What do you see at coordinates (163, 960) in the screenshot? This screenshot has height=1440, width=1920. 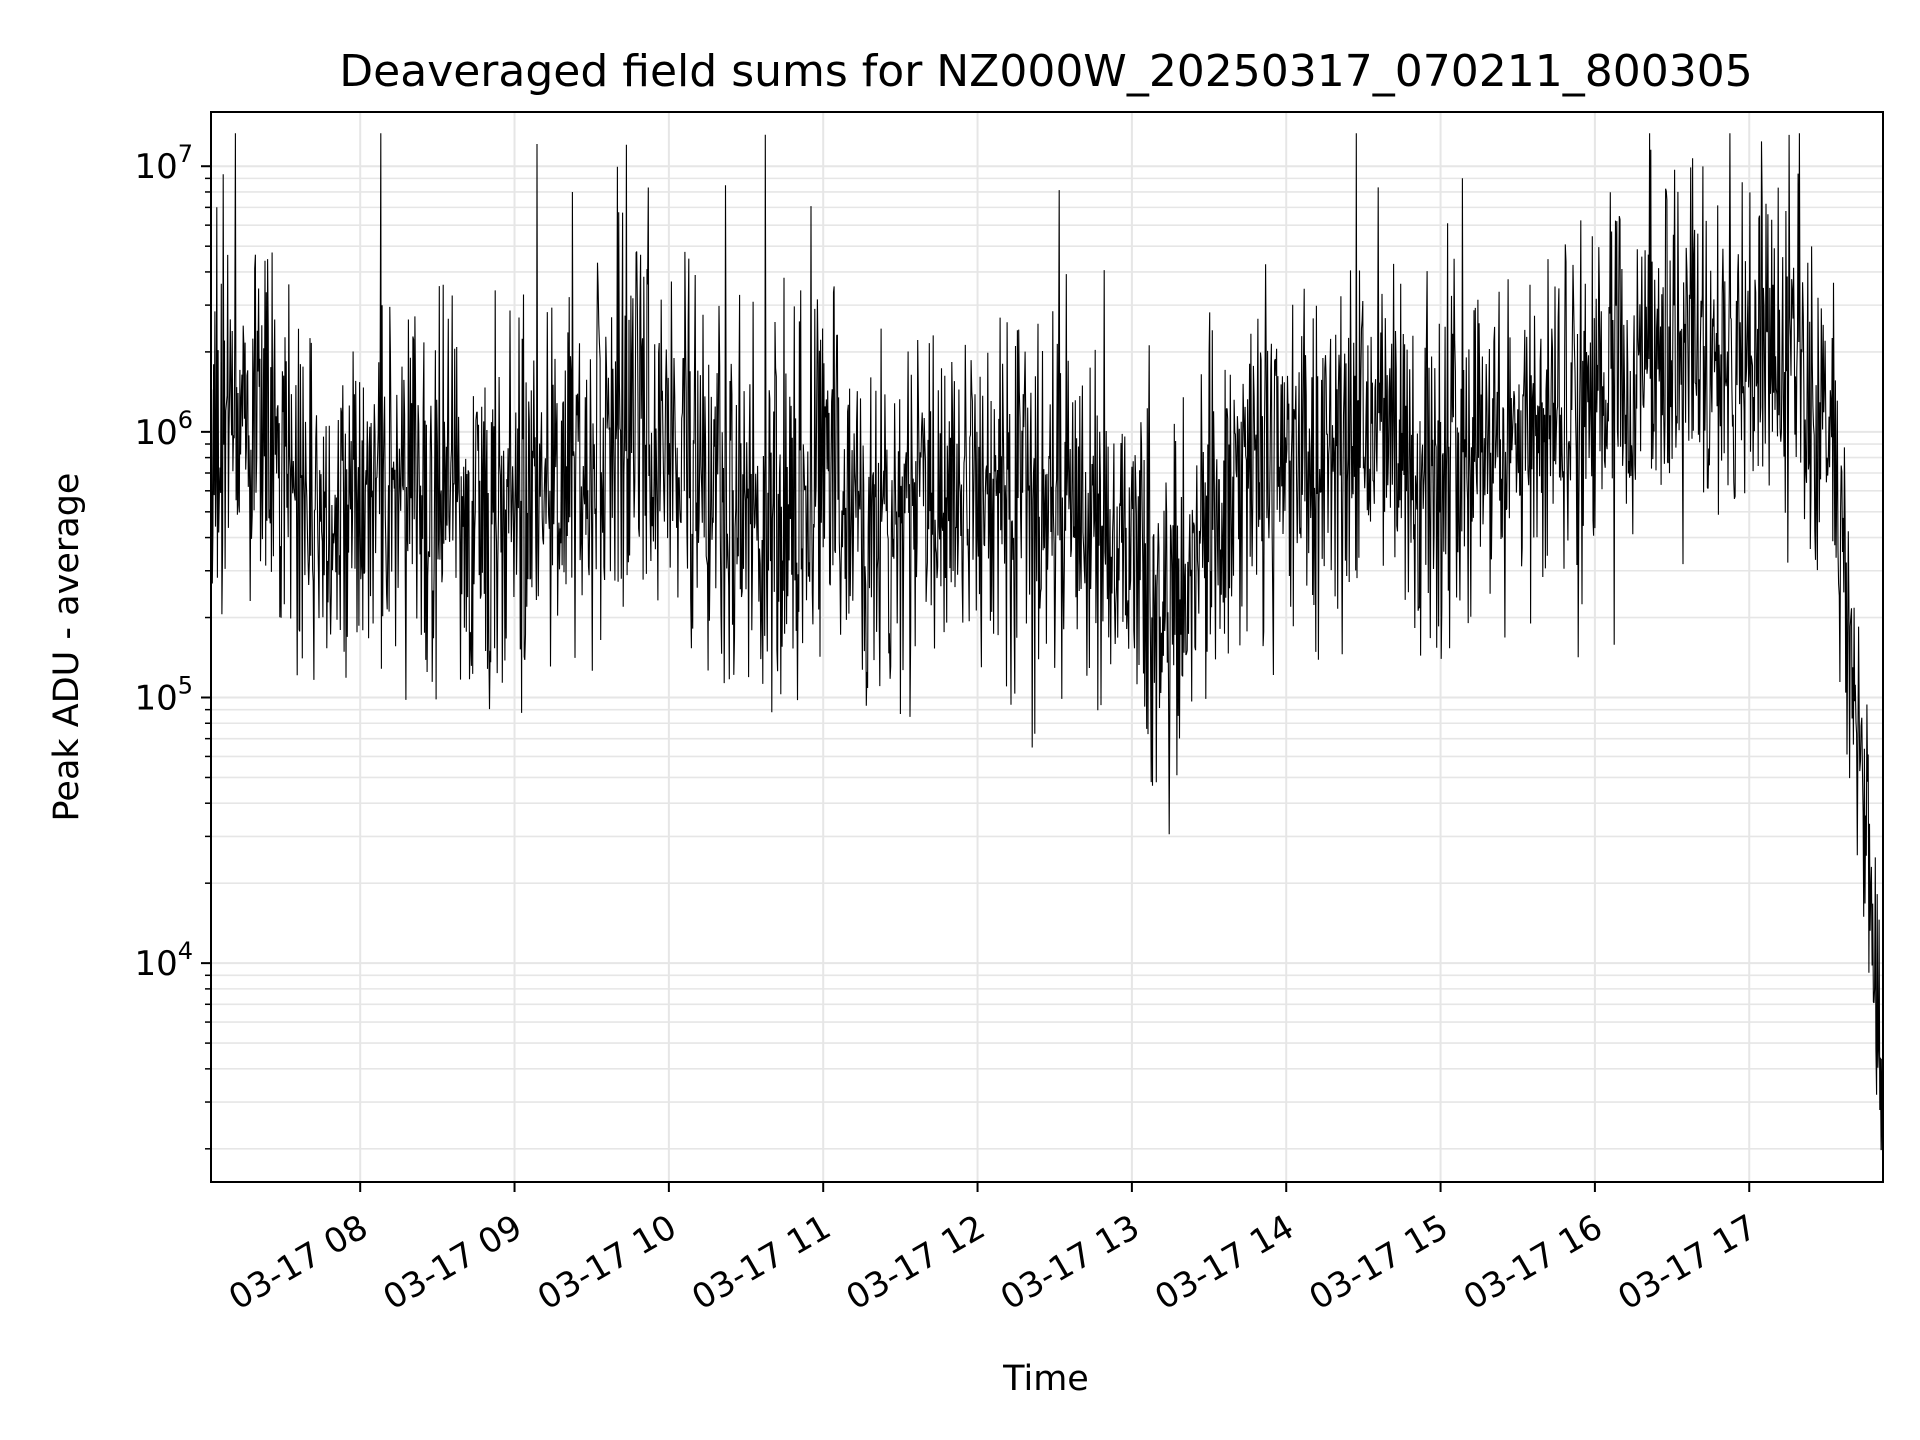 I see `y-tick-label: 10⁴` at bounding box center [163, 960].